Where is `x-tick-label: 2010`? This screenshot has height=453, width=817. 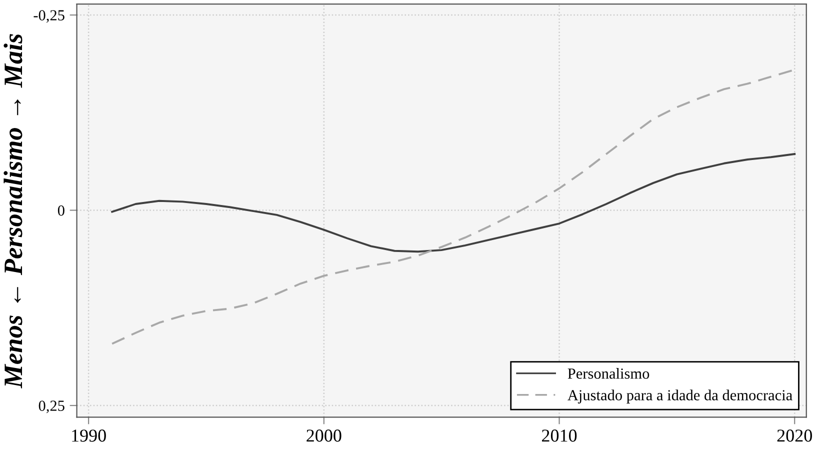 x-tick-label: 2010 is located at coordinates (559, 436).